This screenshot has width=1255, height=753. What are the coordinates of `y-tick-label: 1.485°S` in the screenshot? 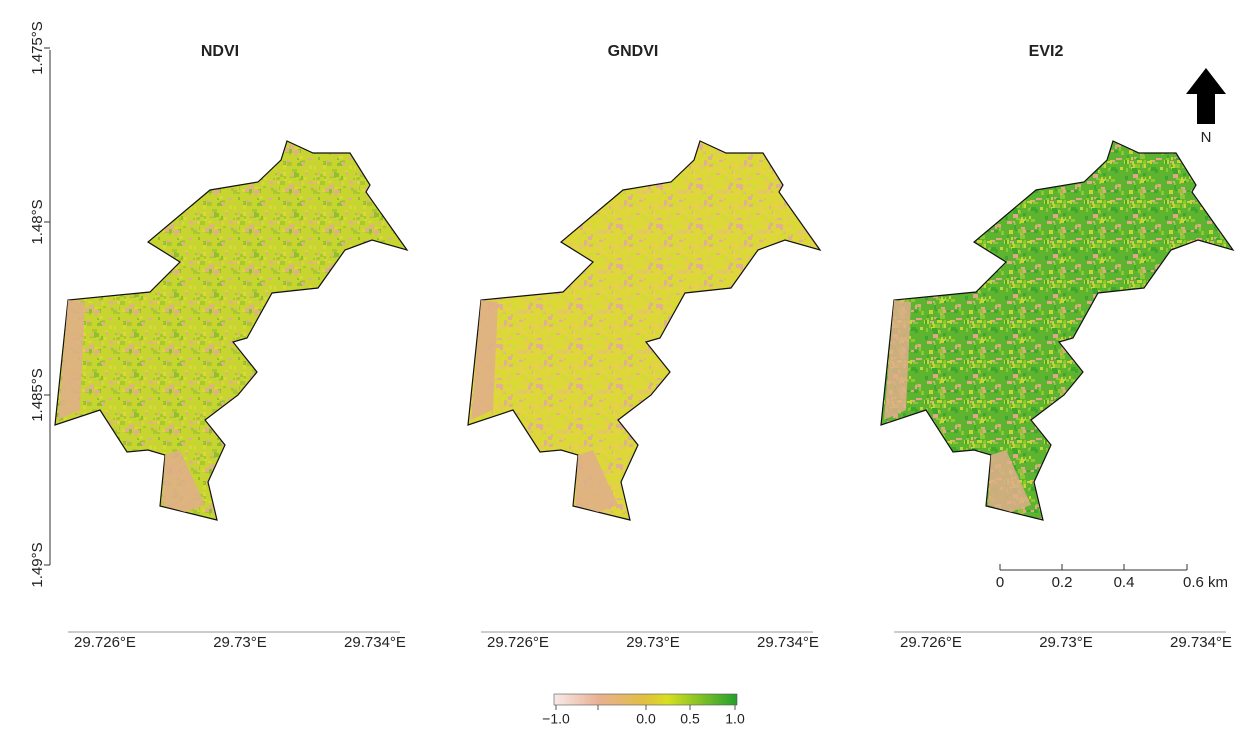 It's located at (37, 395).